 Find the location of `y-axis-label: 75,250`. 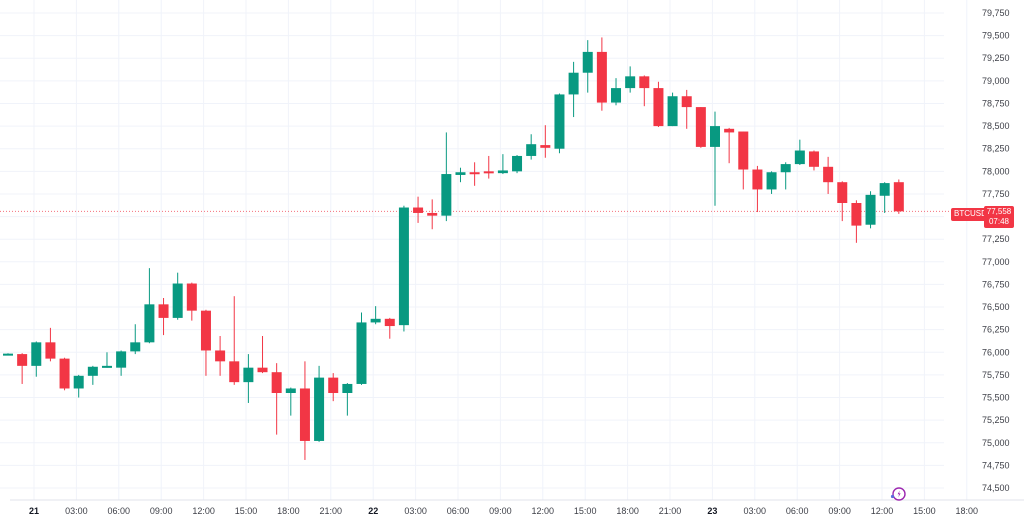

y-axis-label: 75,250 is located at coordinates (996, 420).